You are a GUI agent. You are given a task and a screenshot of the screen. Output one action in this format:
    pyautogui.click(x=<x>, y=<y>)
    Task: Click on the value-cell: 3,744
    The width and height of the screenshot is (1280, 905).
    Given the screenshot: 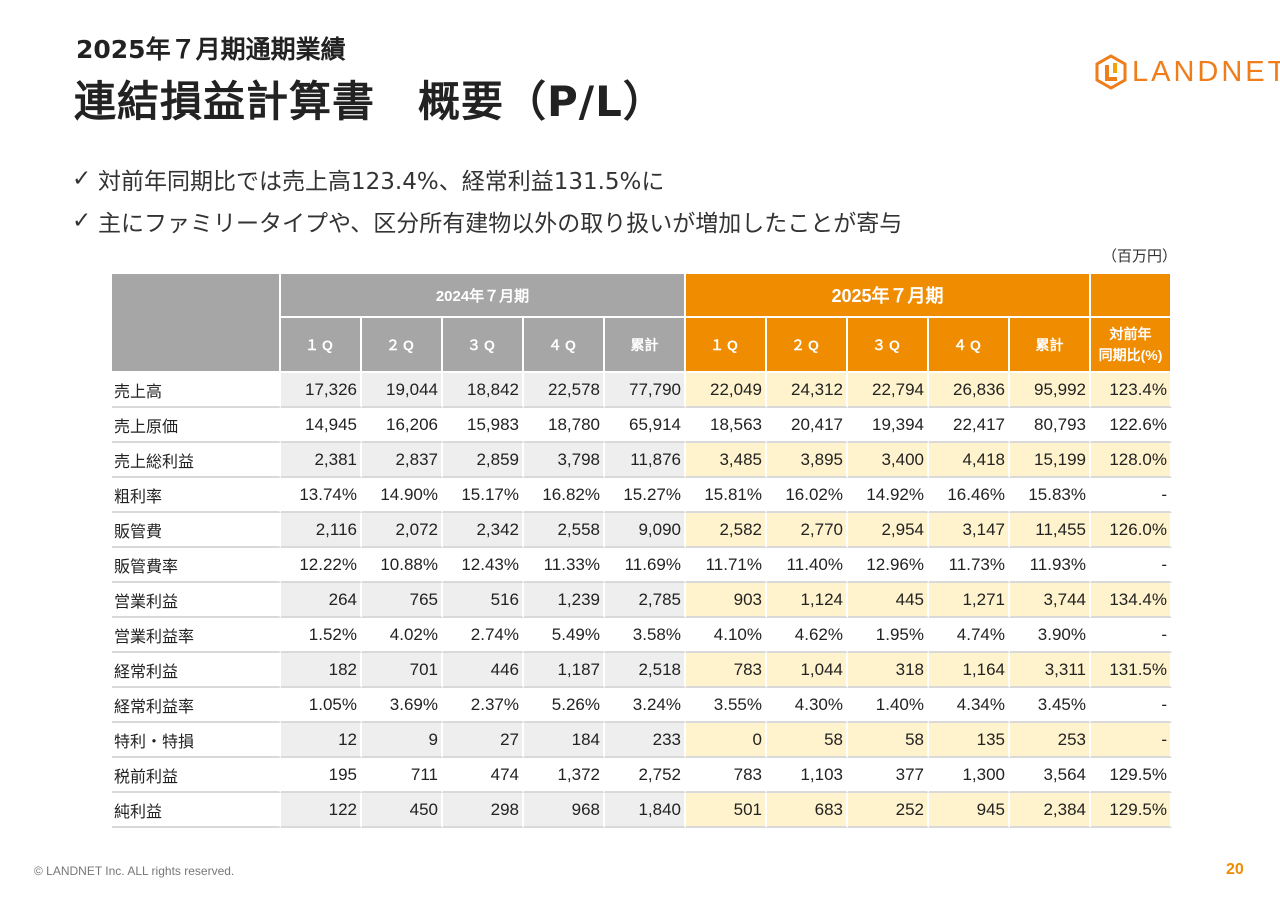 What is the action you would take?
    pyautogui.click(x=1050, y=600)
    